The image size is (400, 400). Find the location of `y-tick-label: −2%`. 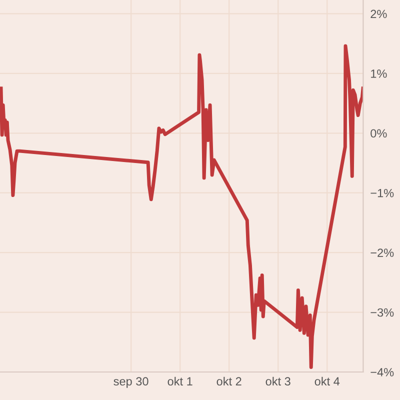

y-tick-label: −2% is located at coordinates (382, 252).